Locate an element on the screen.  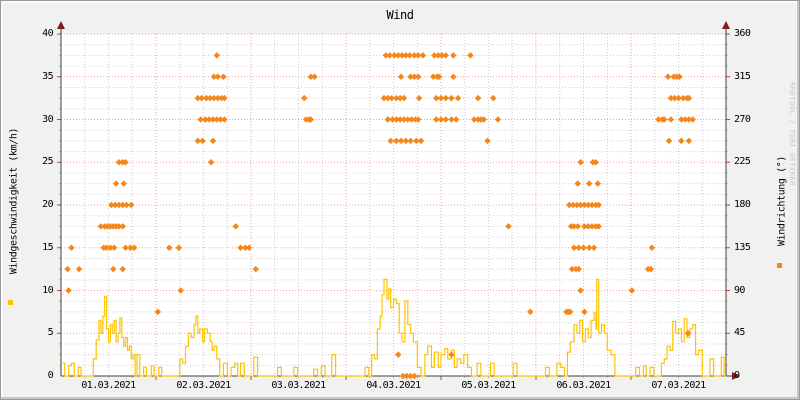
left-axis-arrow is located at coordinates (61, 25).